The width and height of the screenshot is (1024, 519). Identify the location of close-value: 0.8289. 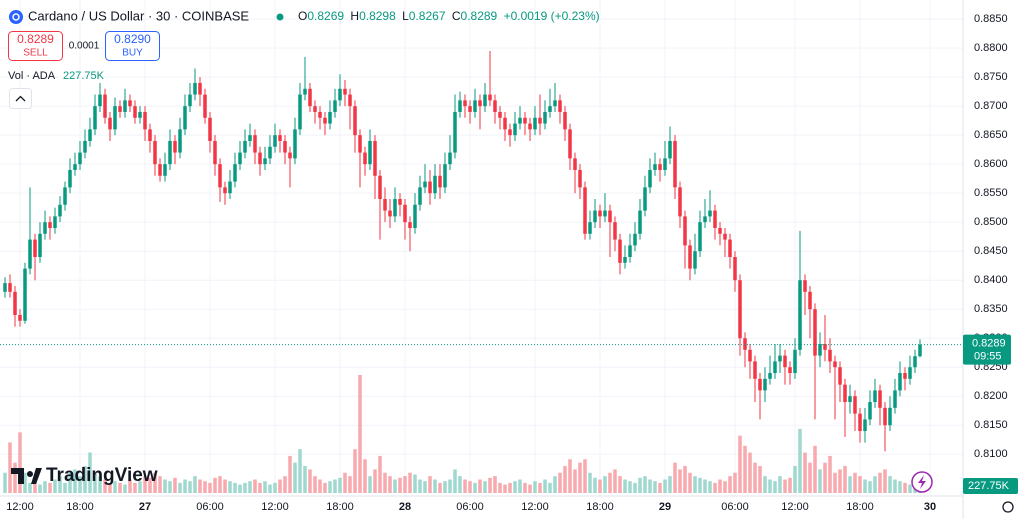
(479, 16).